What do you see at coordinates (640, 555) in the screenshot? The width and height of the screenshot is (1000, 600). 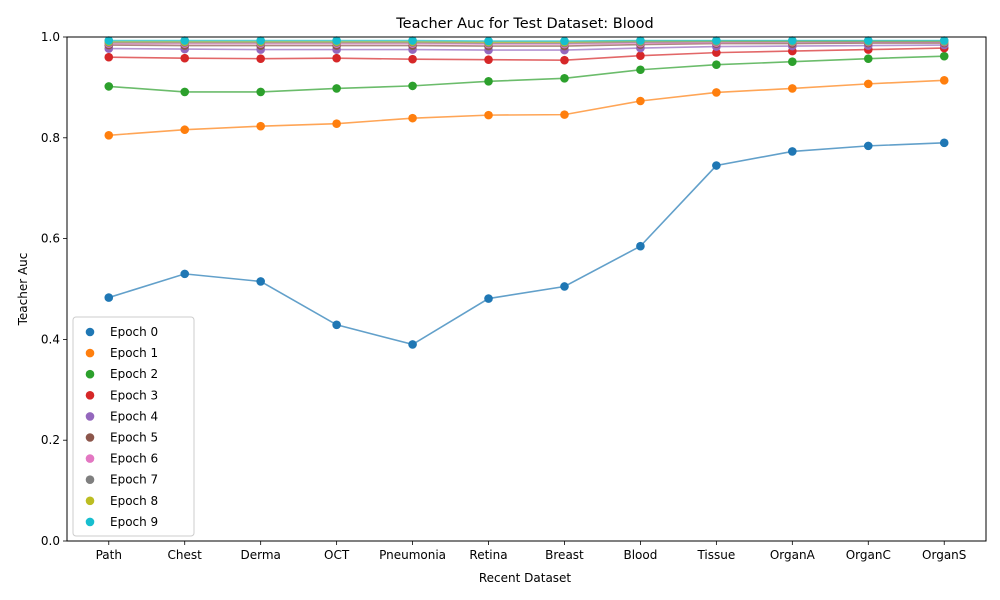 I see `x-tick-label: Blood` at bounding box center [640, 555].